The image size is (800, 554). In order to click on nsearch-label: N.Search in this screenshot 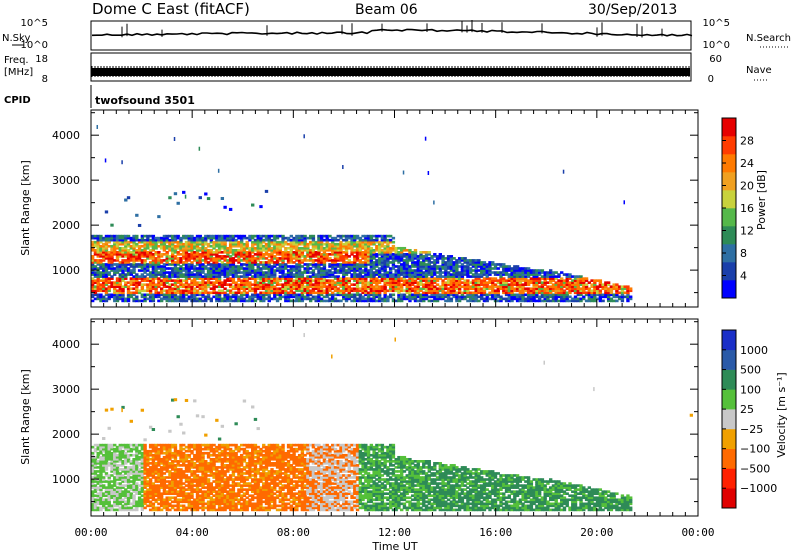, I will do `click(768, 38)`.